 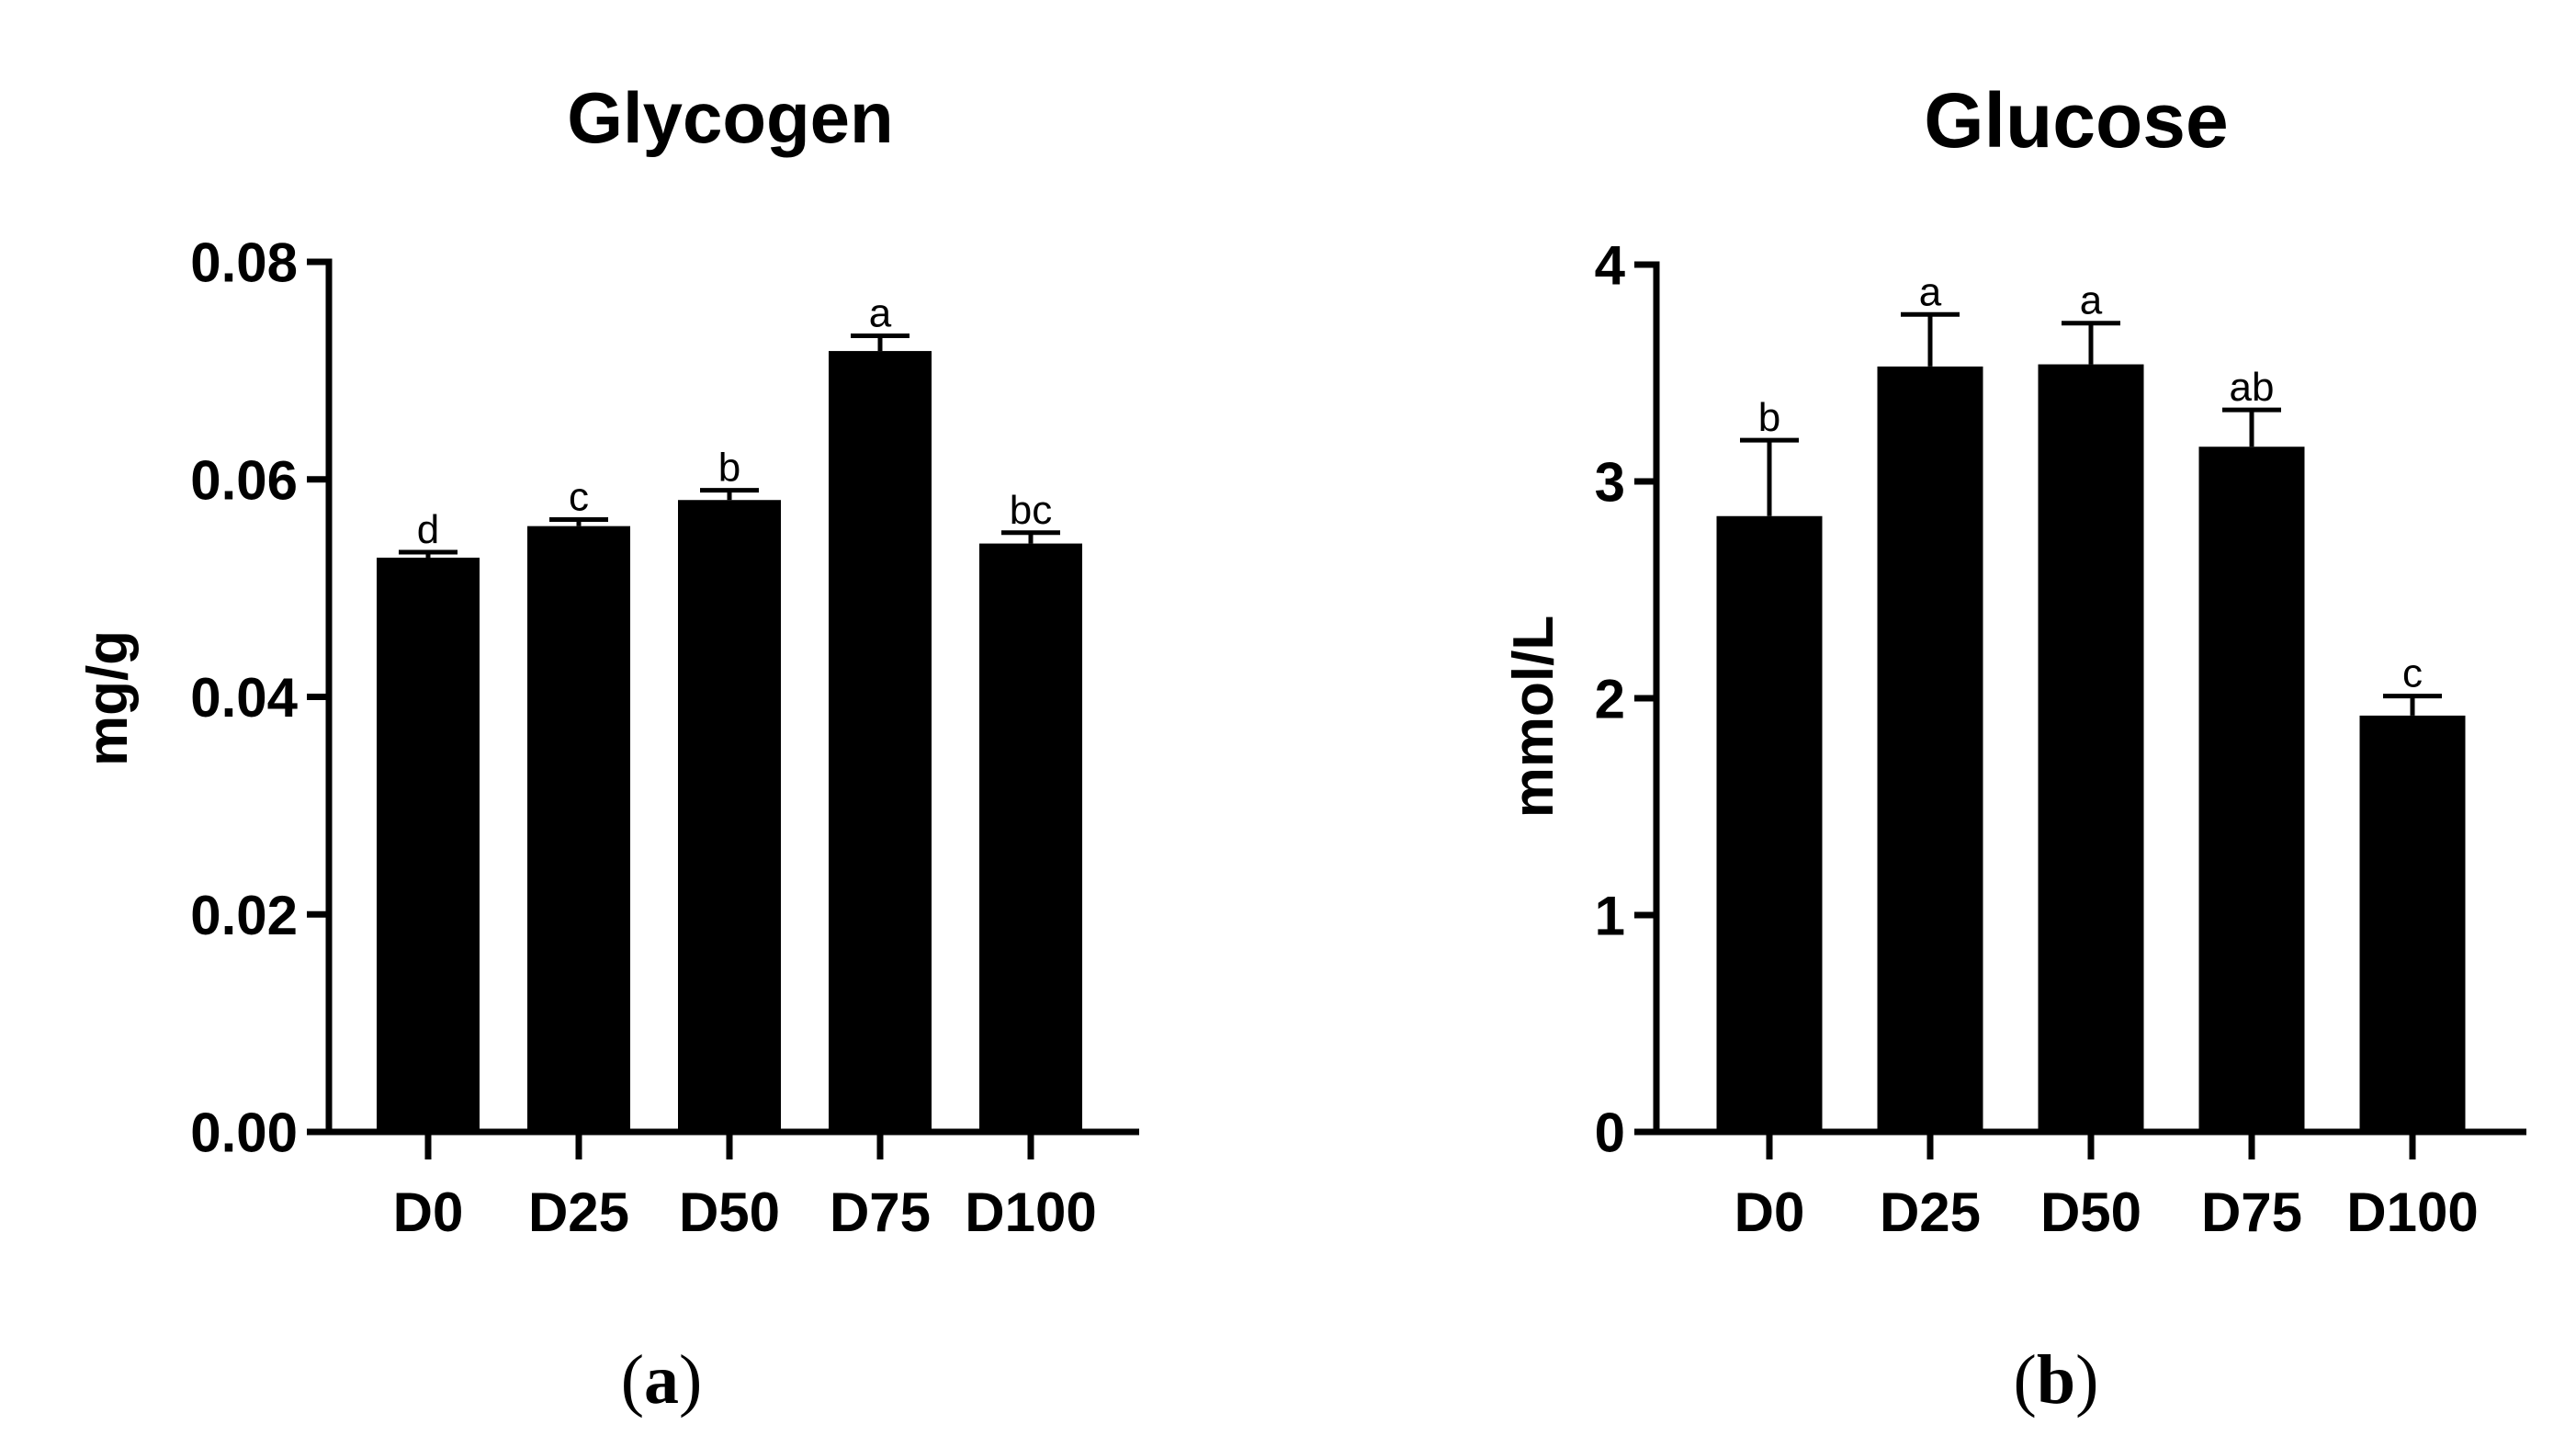 I want to click on significance-label: bc, so click(x=1031, y=510).